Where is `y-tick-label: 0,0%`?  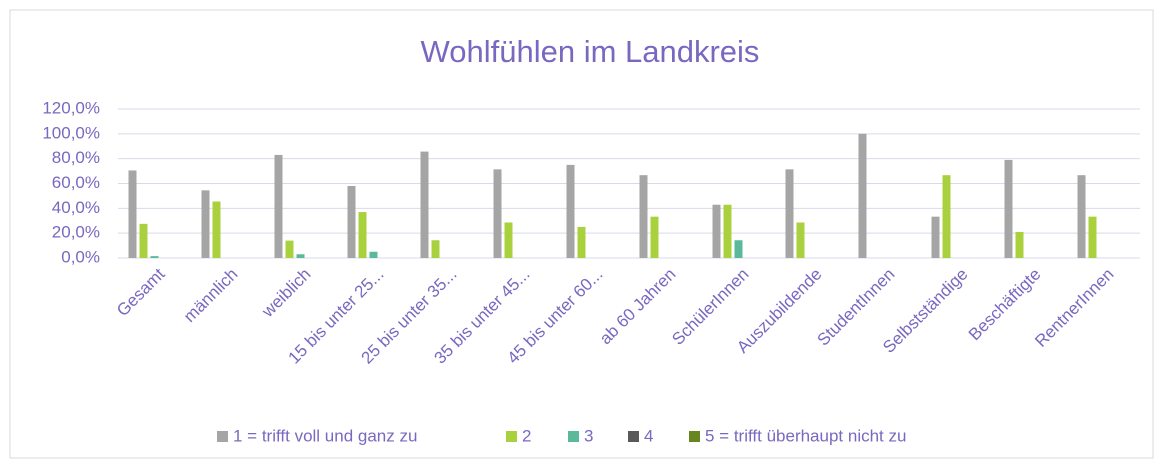
y-tick-label: 0,0% is located at coordinates (80, 256).